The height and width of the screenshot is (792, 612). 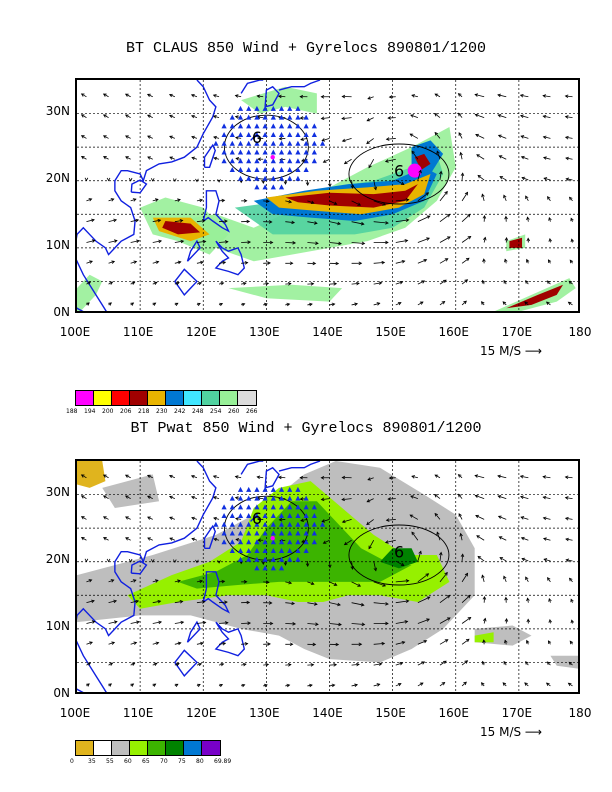 What do you see at coordinates (144, 411) in the screenshot?
I see `colorbar-label: 218` at bounding box center [144, 411].